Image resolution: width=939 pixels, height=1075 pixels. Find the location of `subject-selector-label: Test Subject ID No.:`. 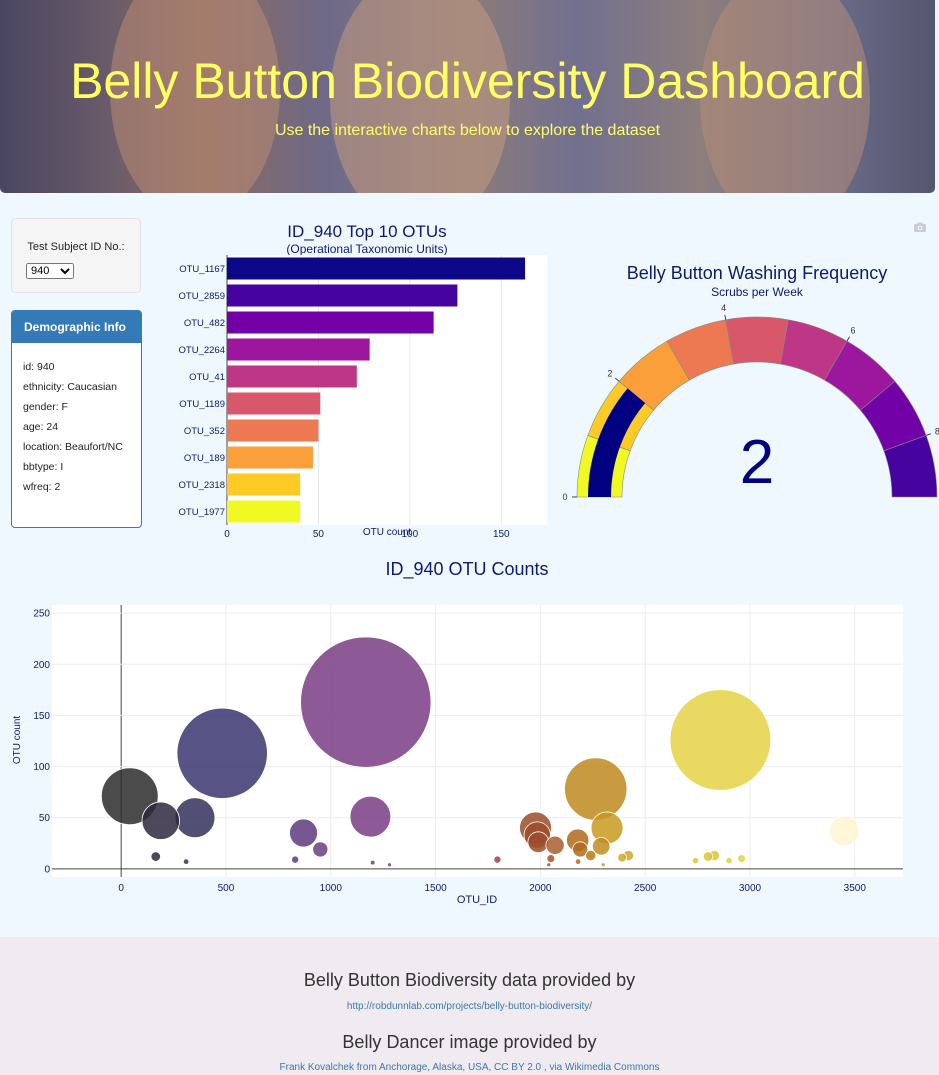

subject-selector-label: Test Subject ID No.: is located at coordinates (76, 247).